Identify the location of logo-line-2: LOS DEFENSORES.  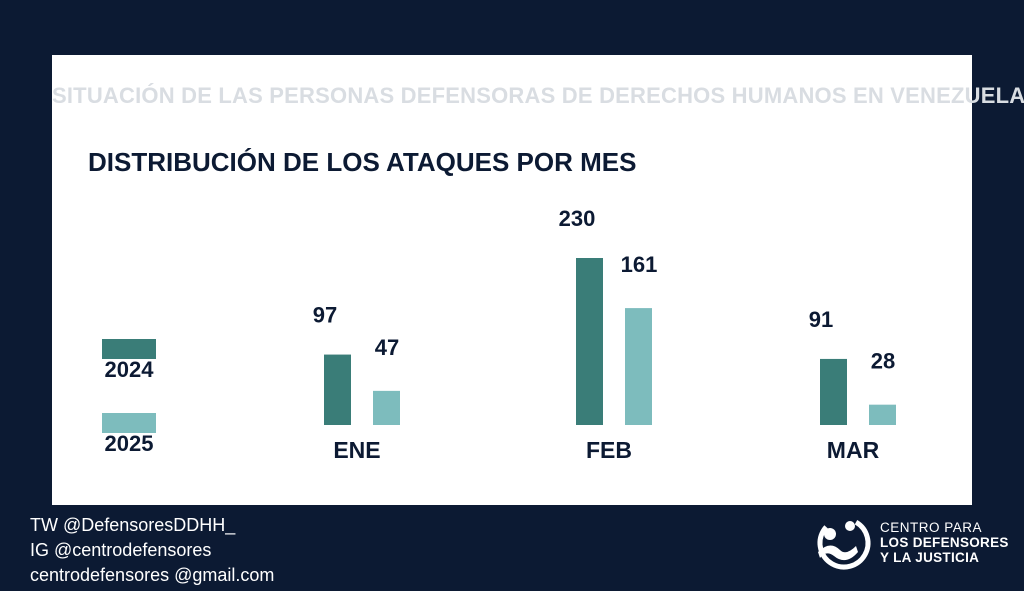
(944, 542).